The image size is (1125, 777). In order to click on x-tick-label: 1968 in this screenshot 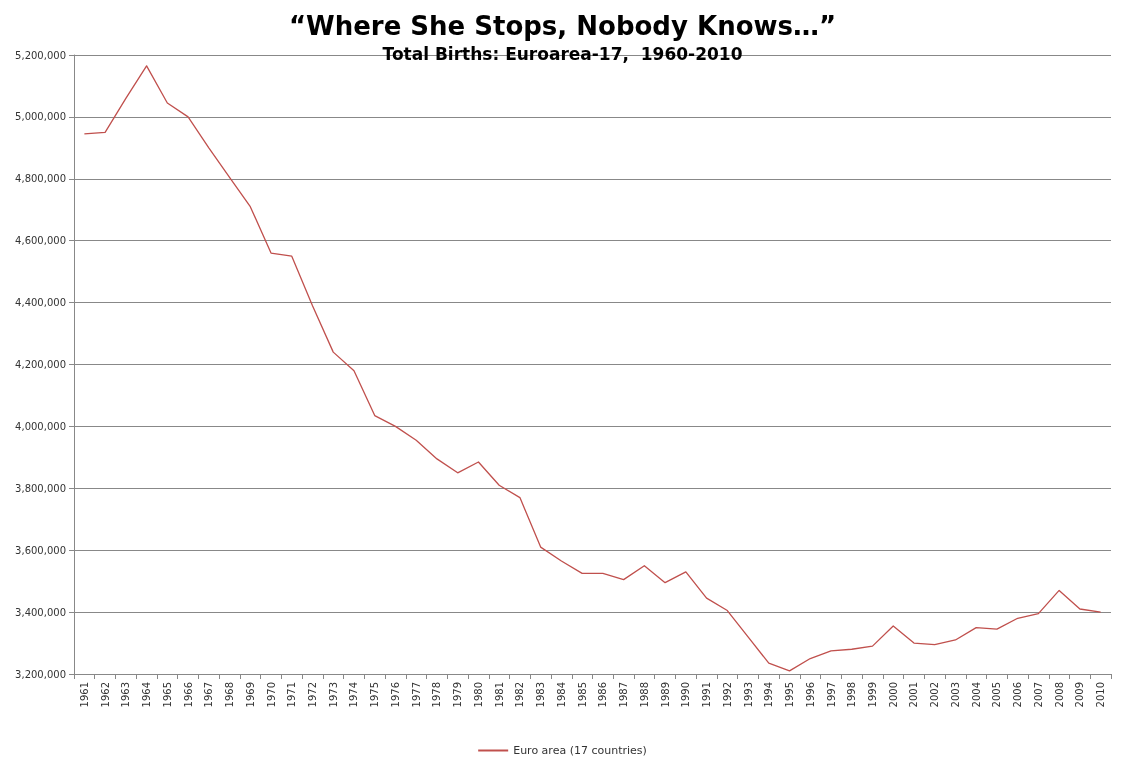, I will do `click(230, 695)`.